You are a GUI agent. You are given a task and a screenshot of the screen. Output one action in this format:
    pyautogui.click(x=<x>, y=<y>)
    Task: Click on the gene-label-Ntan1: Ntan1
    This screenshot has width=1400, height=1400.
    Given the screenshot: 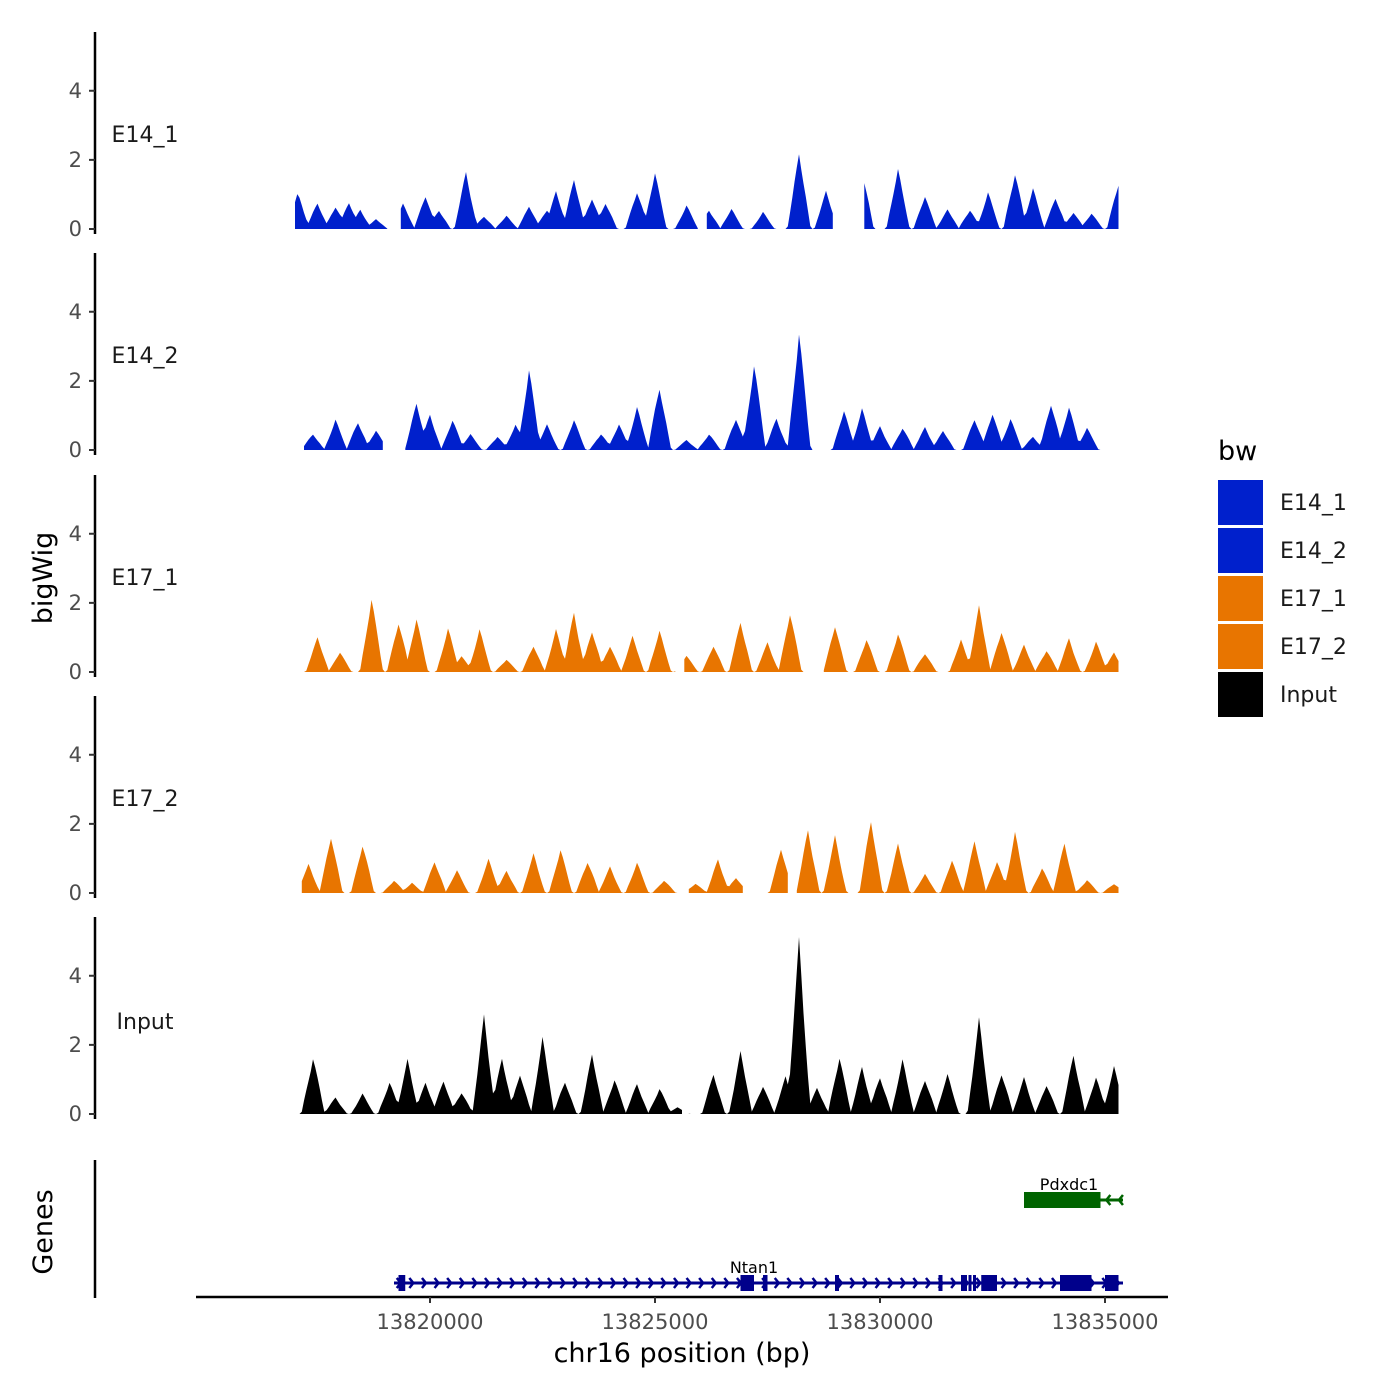 What is the action you would take?
    pyautogui.click(x=754, y=1267)
    